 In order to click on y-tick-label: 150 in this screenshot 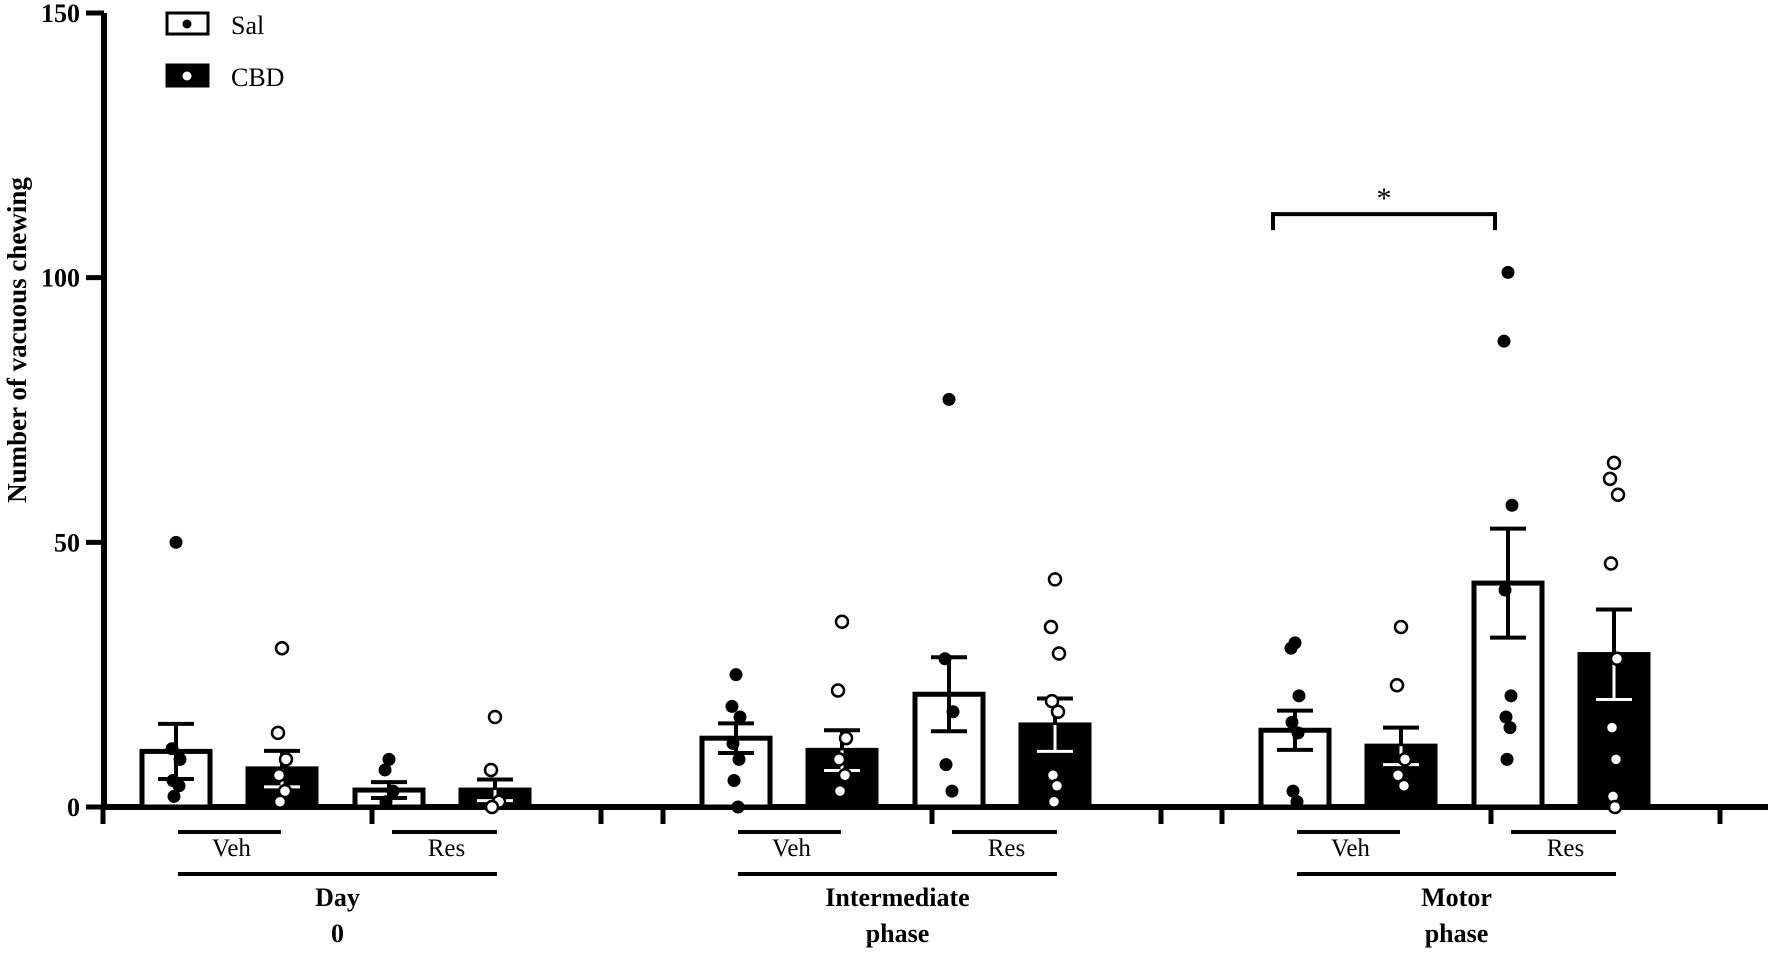, I will do `click(60, 14)`.